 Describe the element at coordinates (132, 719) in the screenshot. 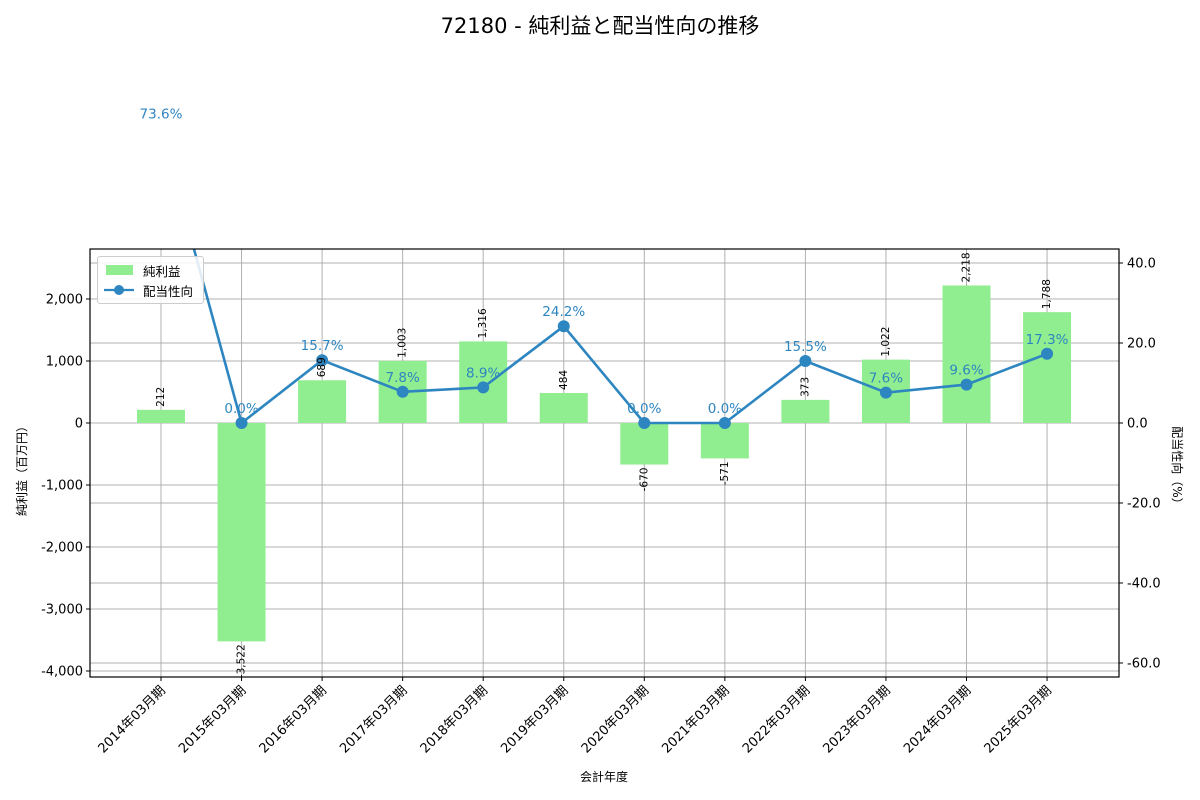

I see `x-tick-label: 2014年03月期` at that location.